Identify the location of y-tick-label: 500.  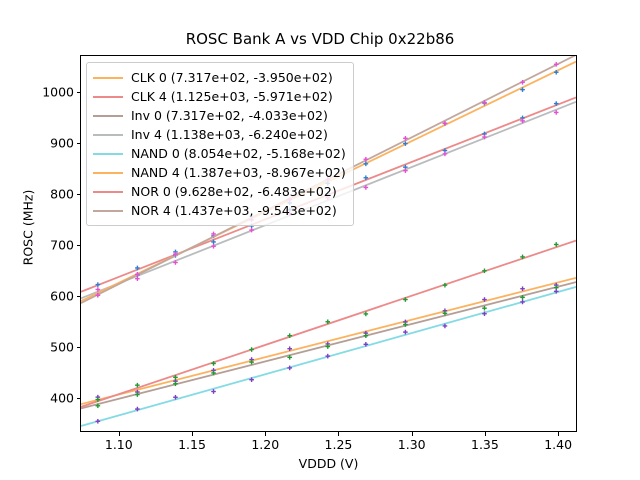
(62, 347).